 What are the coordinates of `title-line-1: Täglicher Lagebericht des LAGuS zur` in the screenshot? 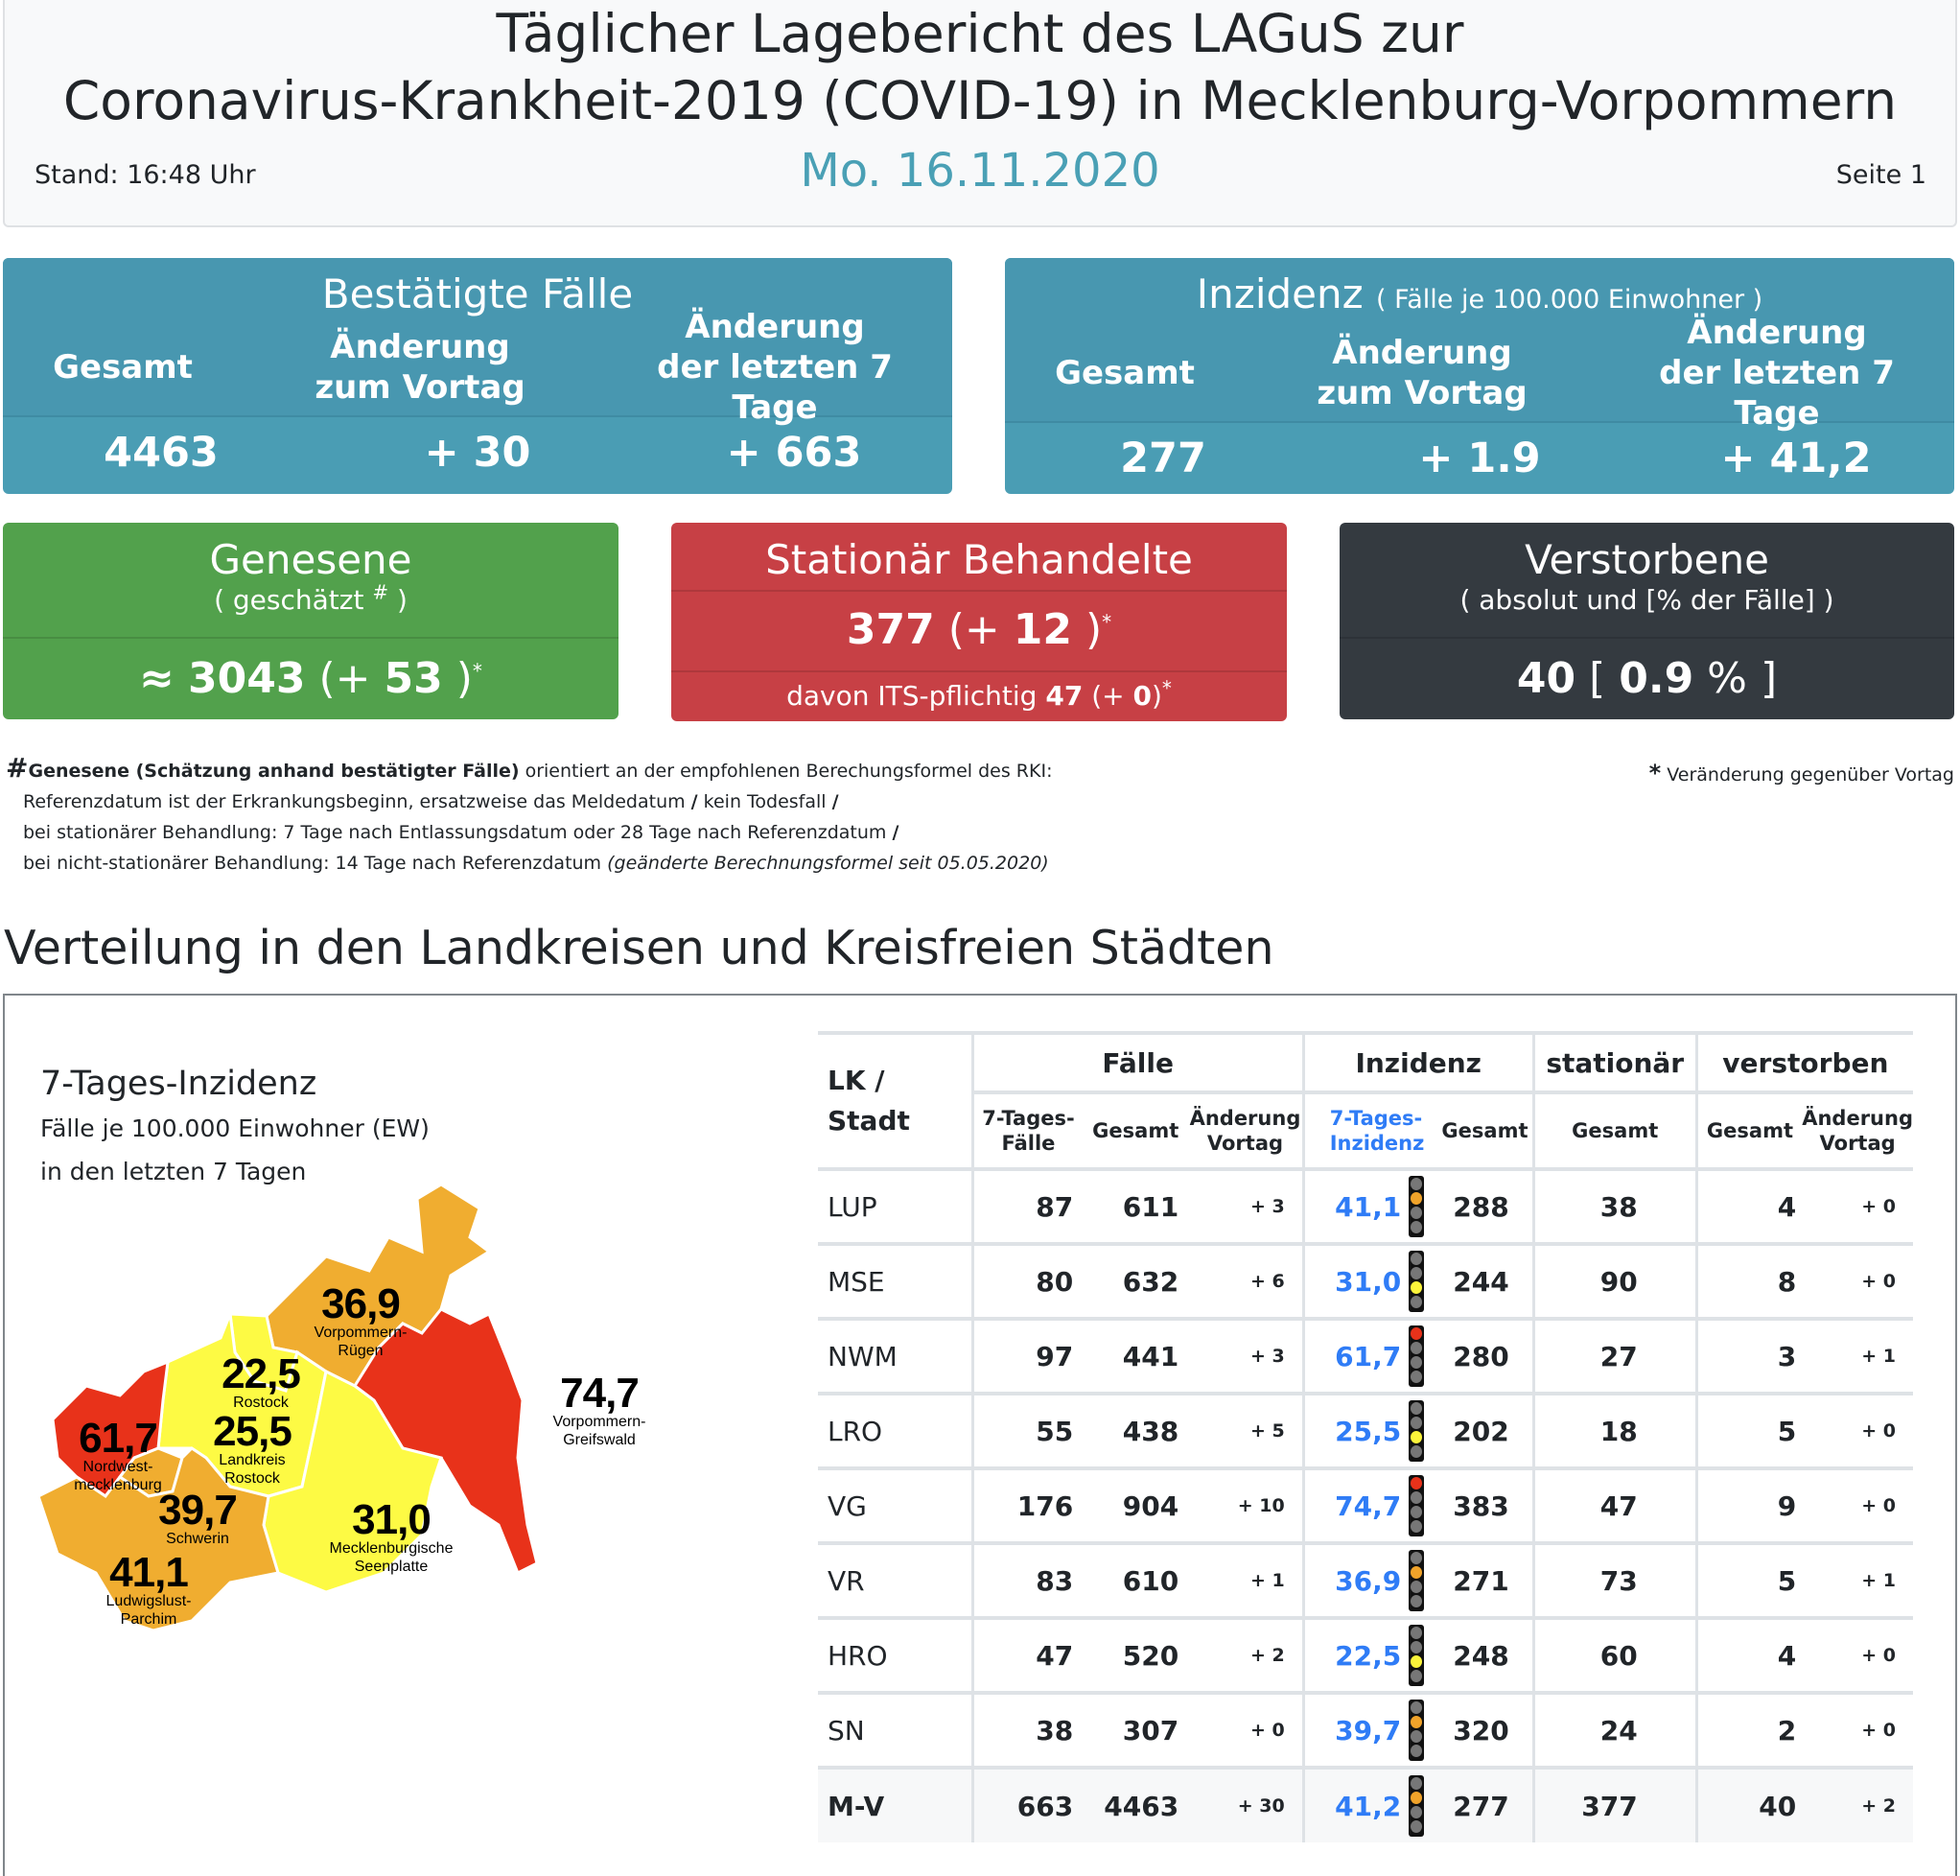 It's located at (980, 33).